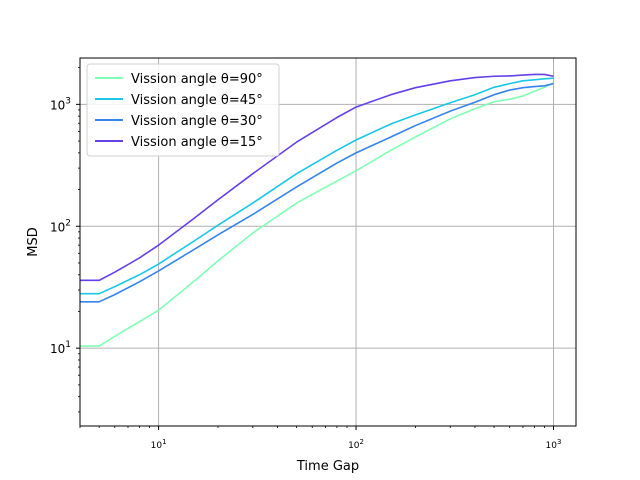  What do you see at coordinates (197, 142) in the screenshot?
I see `legend-label: Vission angle θ=15°` at bounding box center [197, 142].